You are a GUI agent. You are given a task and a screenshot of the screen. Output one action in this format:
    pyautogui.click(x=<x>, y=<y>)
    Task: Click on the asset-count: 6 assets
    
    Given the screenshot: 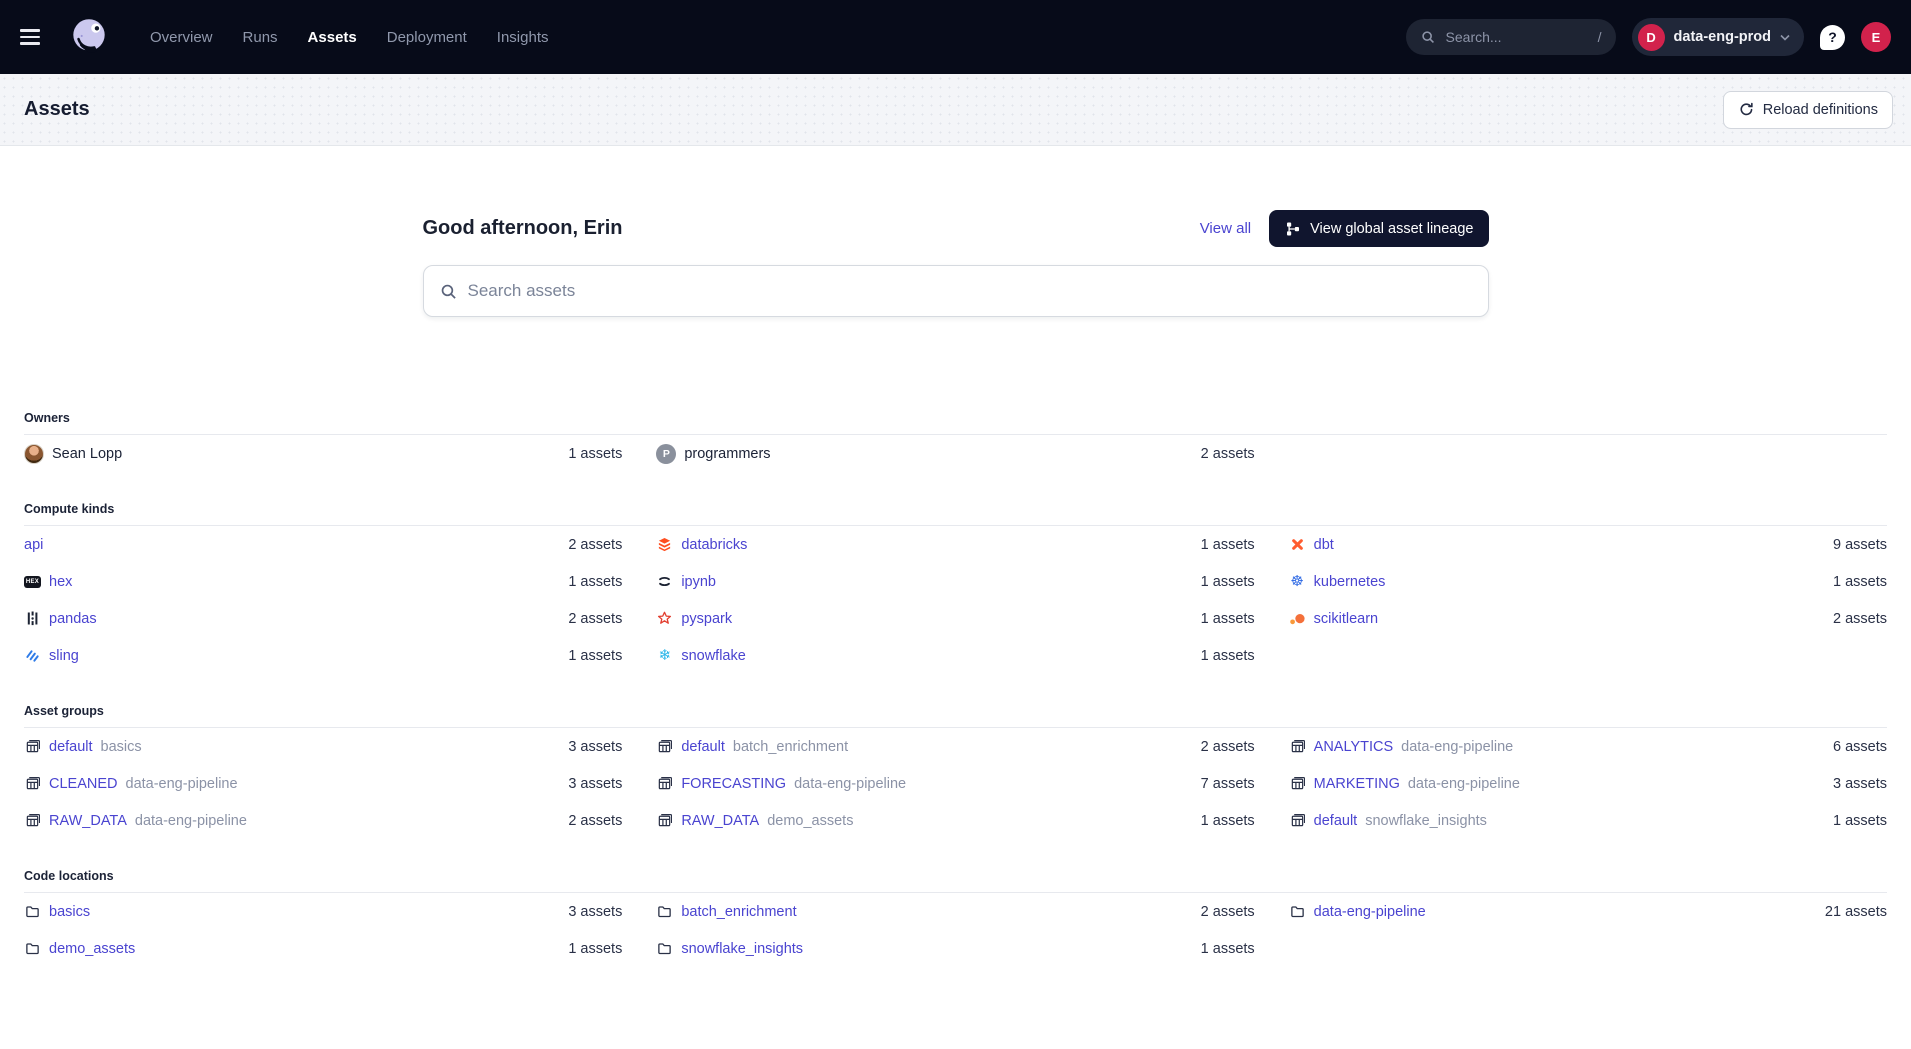 What is the action you would take?
    pyautogui.click(x=1859, y=746)
    